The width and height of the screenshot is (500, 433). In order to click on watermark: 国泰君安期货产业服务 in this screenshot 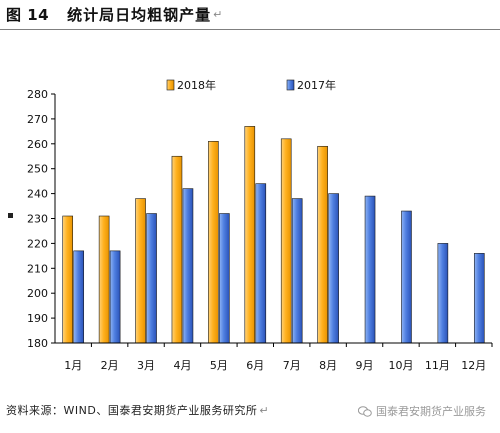, I will do `click(422, 411)`.